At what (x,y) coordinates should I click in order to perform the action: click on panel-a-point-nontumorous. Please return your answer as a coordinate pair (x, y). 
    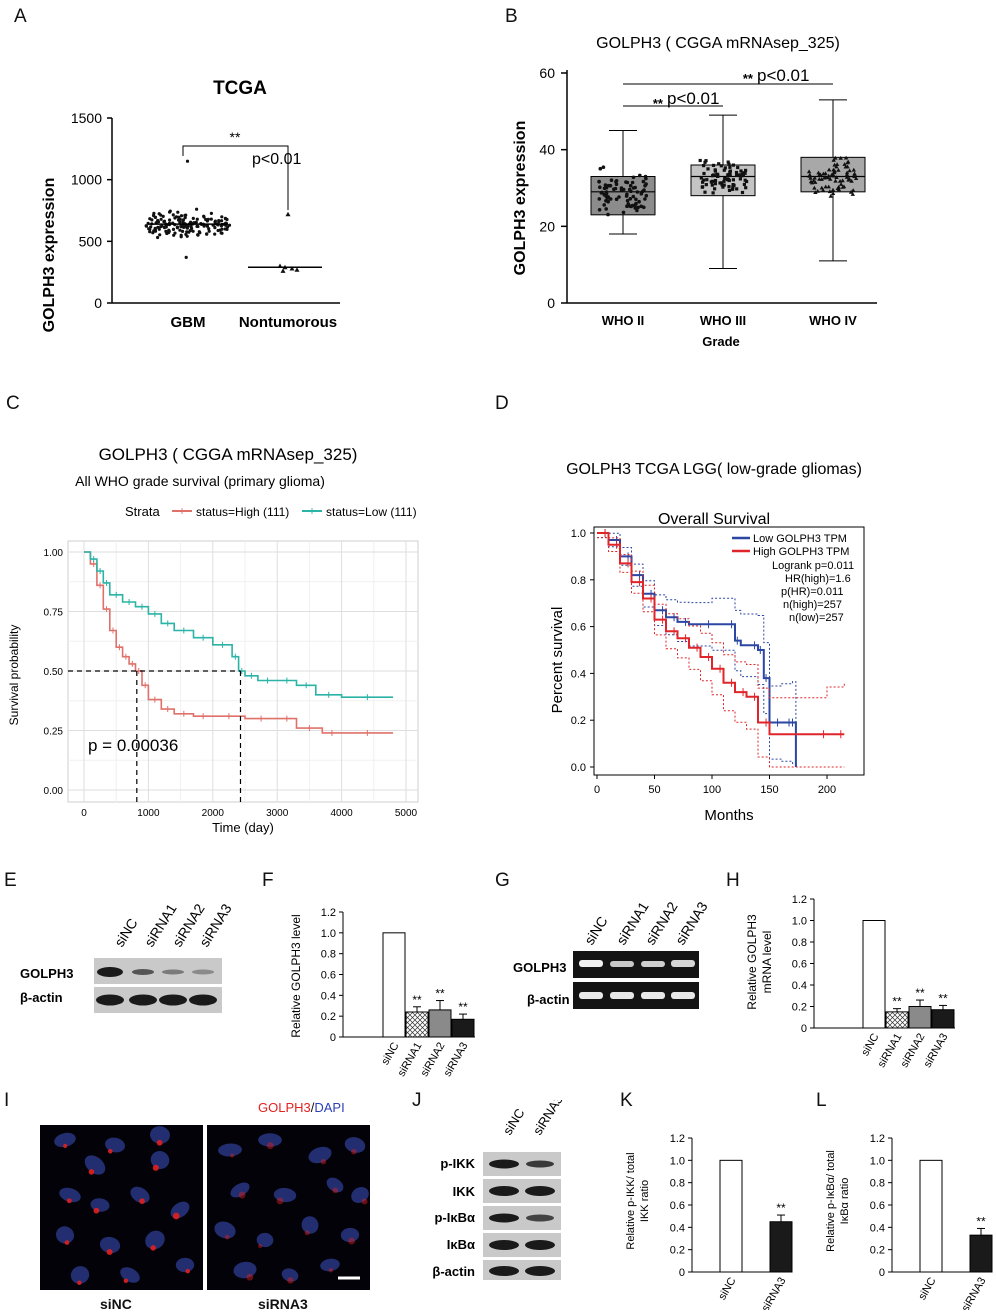
    Looking at the image, I should click on (297, 269).